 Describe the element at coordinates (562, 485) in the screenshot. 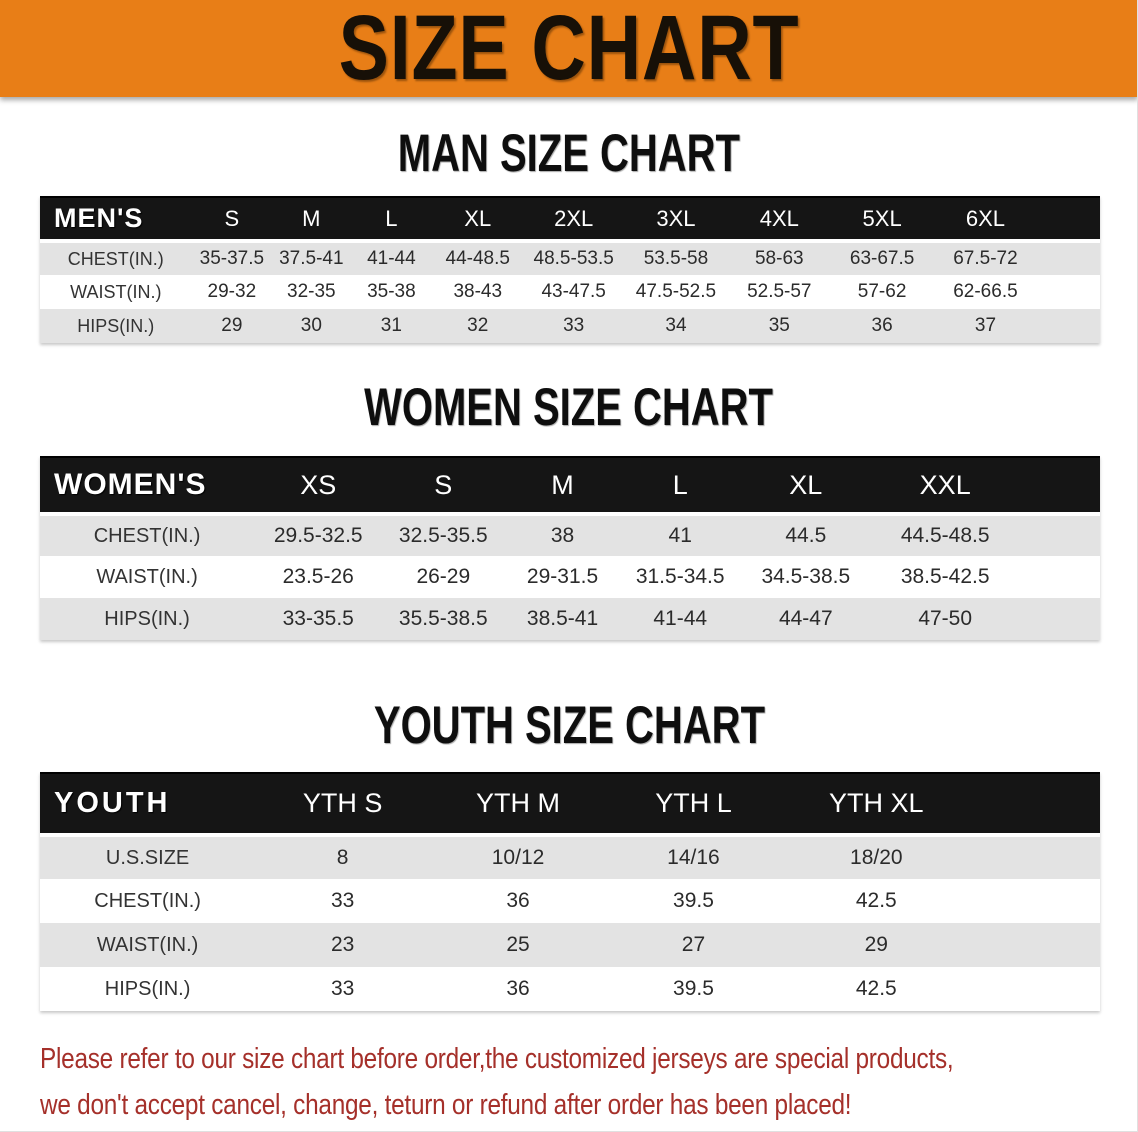

I see `women-size-header: M` at that location.